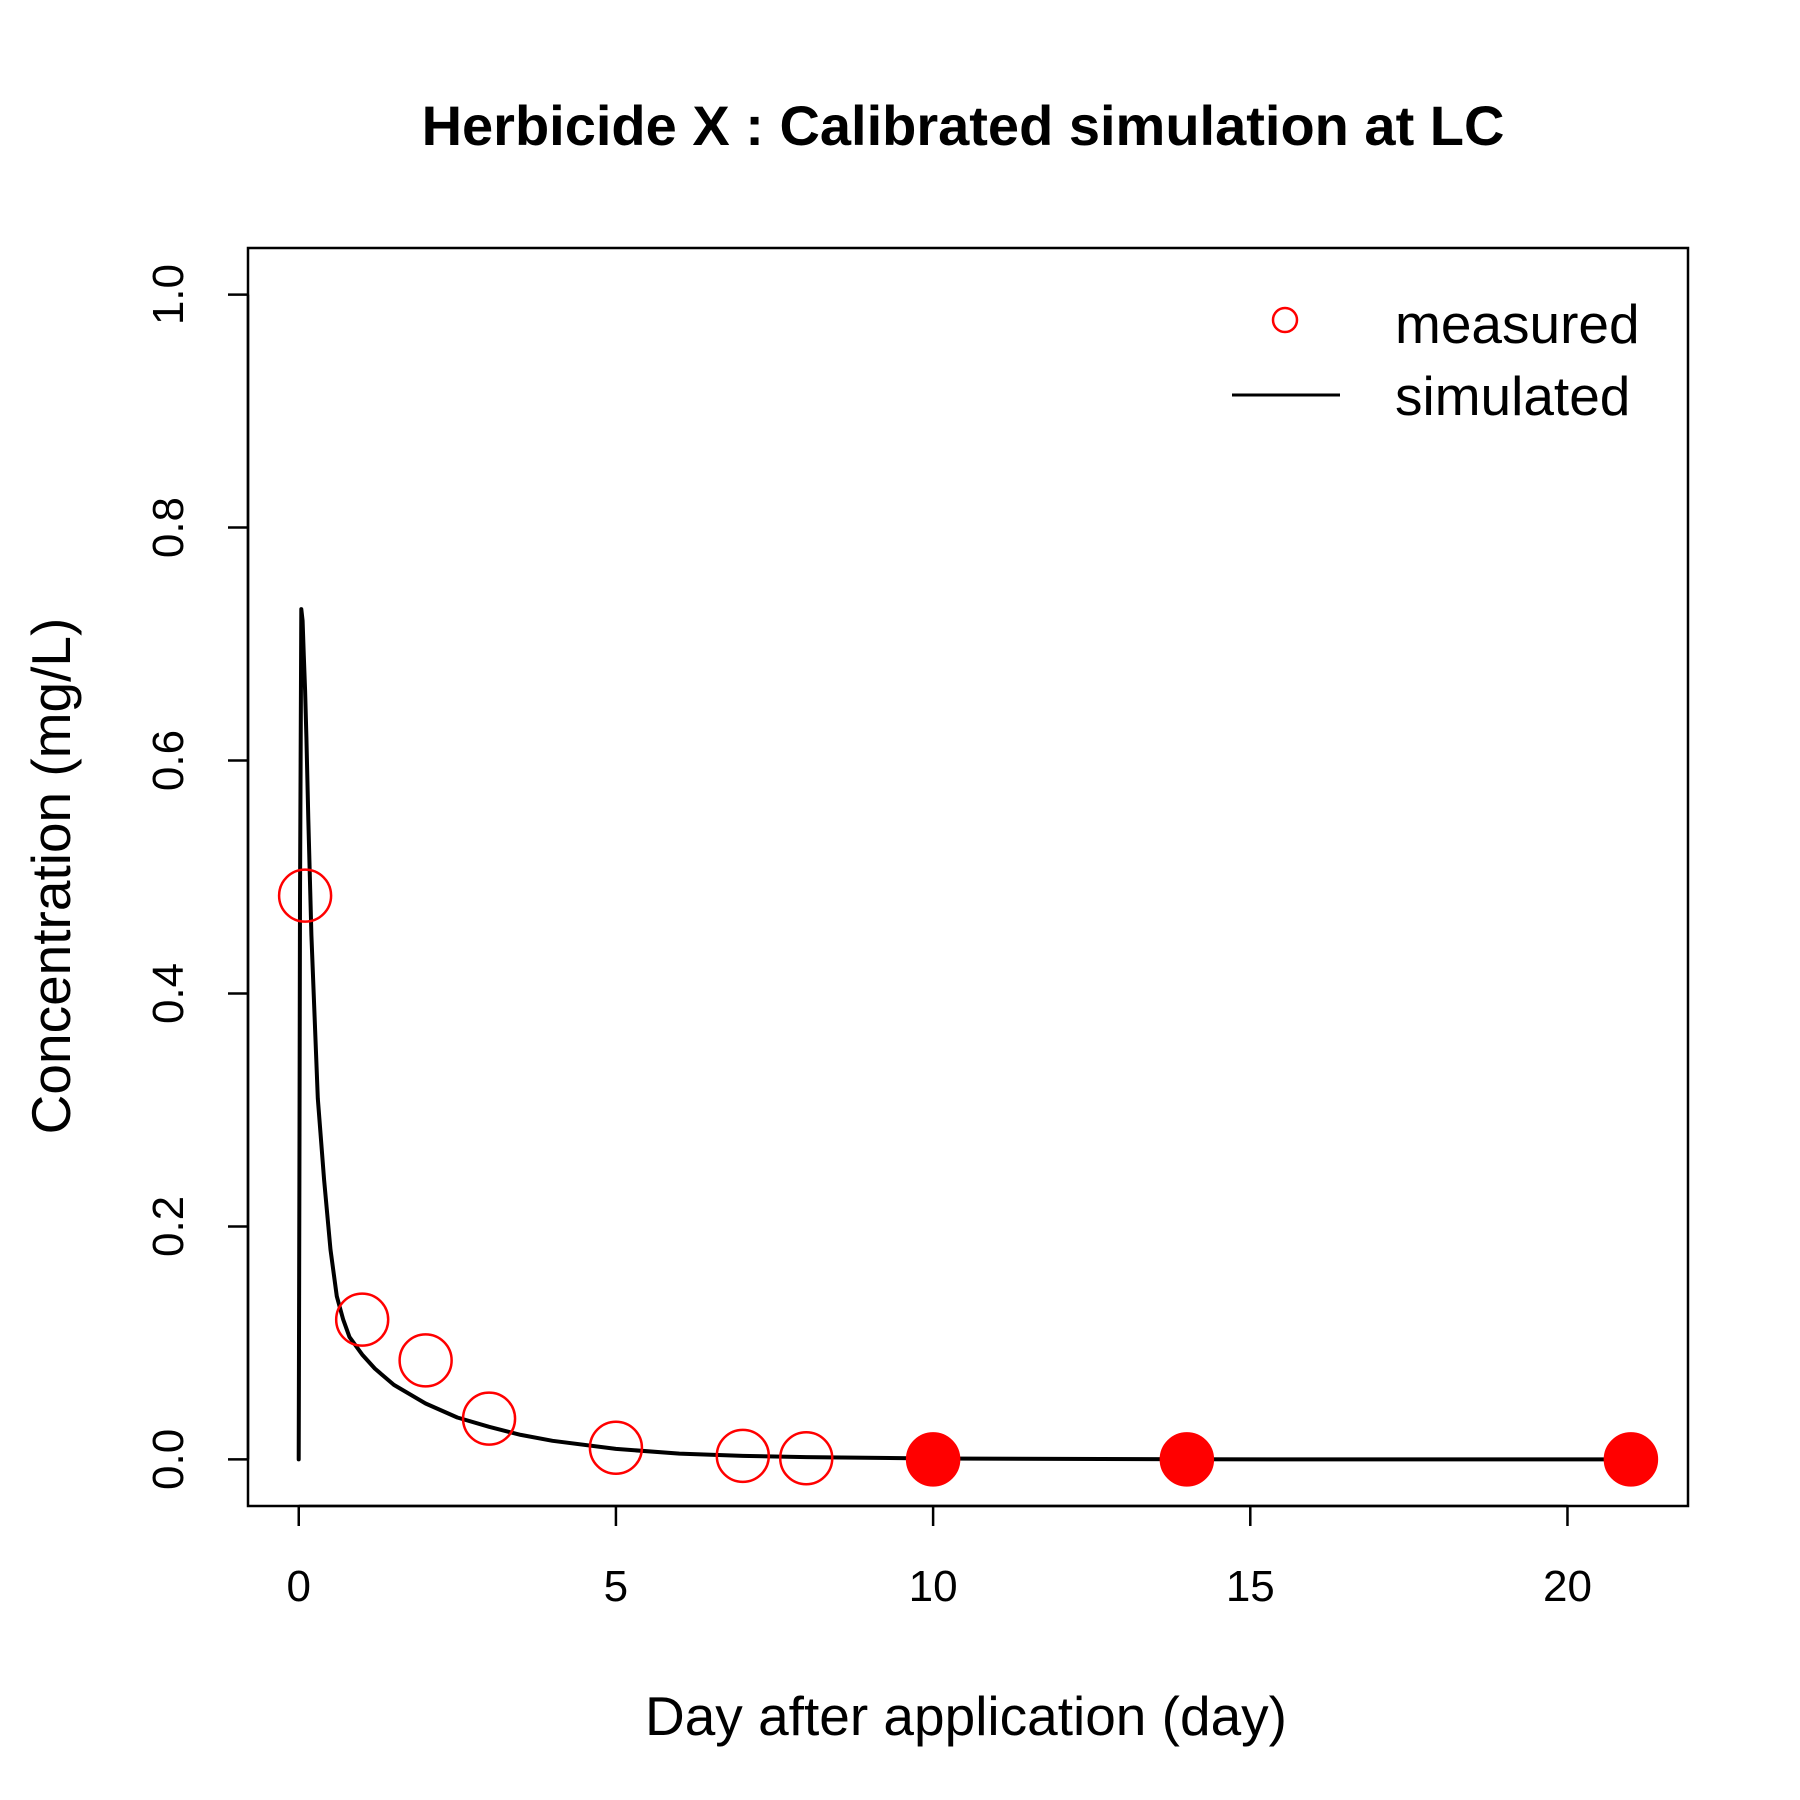 The width and height of the screenshot is (1800, 1800). I want to click on y-tick-label: 1.0, so click(168, 294).